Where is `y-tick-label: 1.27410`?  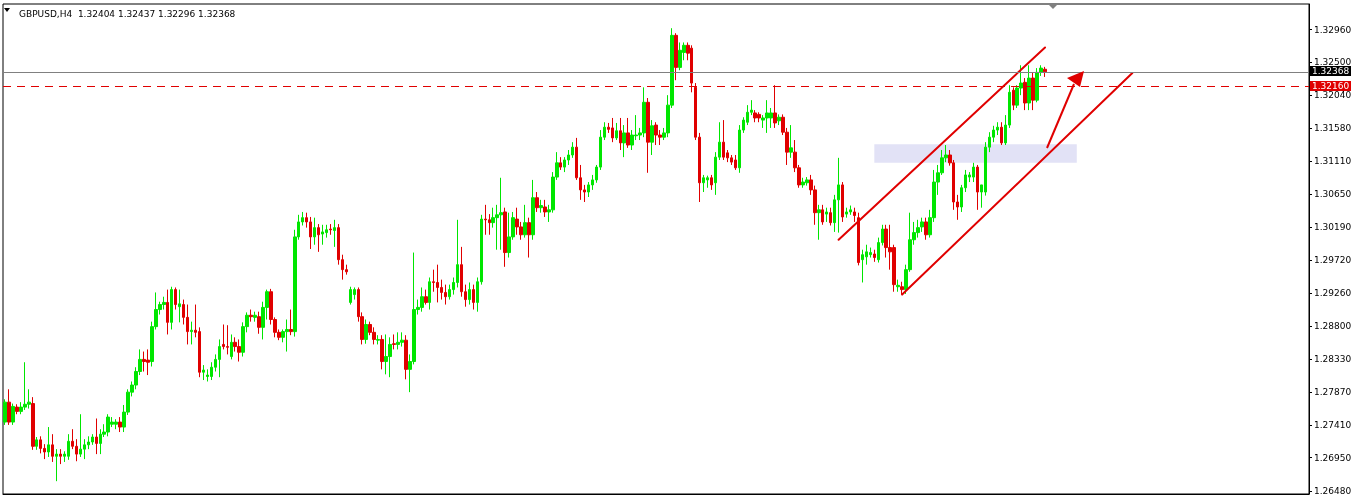
y-tick-label: 1.27410 is located at coordinates (1333, 424).